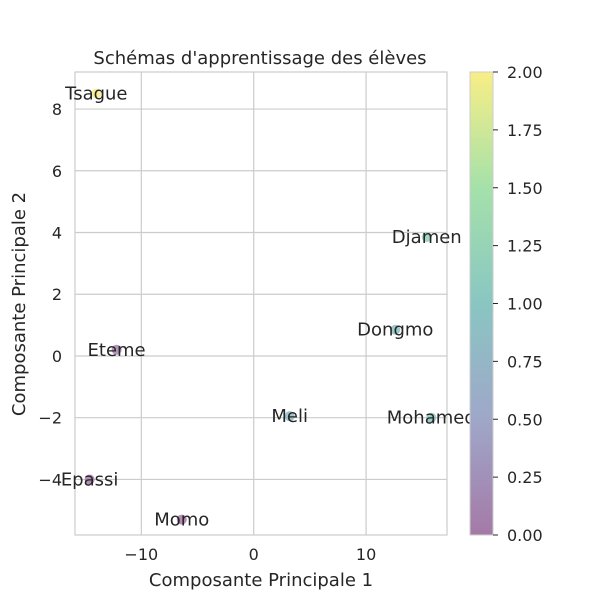 The width and height of the screenshot is (600, 600). Describe the element at coordinates (259, 58) in the screenshot. I see `chart-title: Schémas d'apprentissage des élèves` at that location.